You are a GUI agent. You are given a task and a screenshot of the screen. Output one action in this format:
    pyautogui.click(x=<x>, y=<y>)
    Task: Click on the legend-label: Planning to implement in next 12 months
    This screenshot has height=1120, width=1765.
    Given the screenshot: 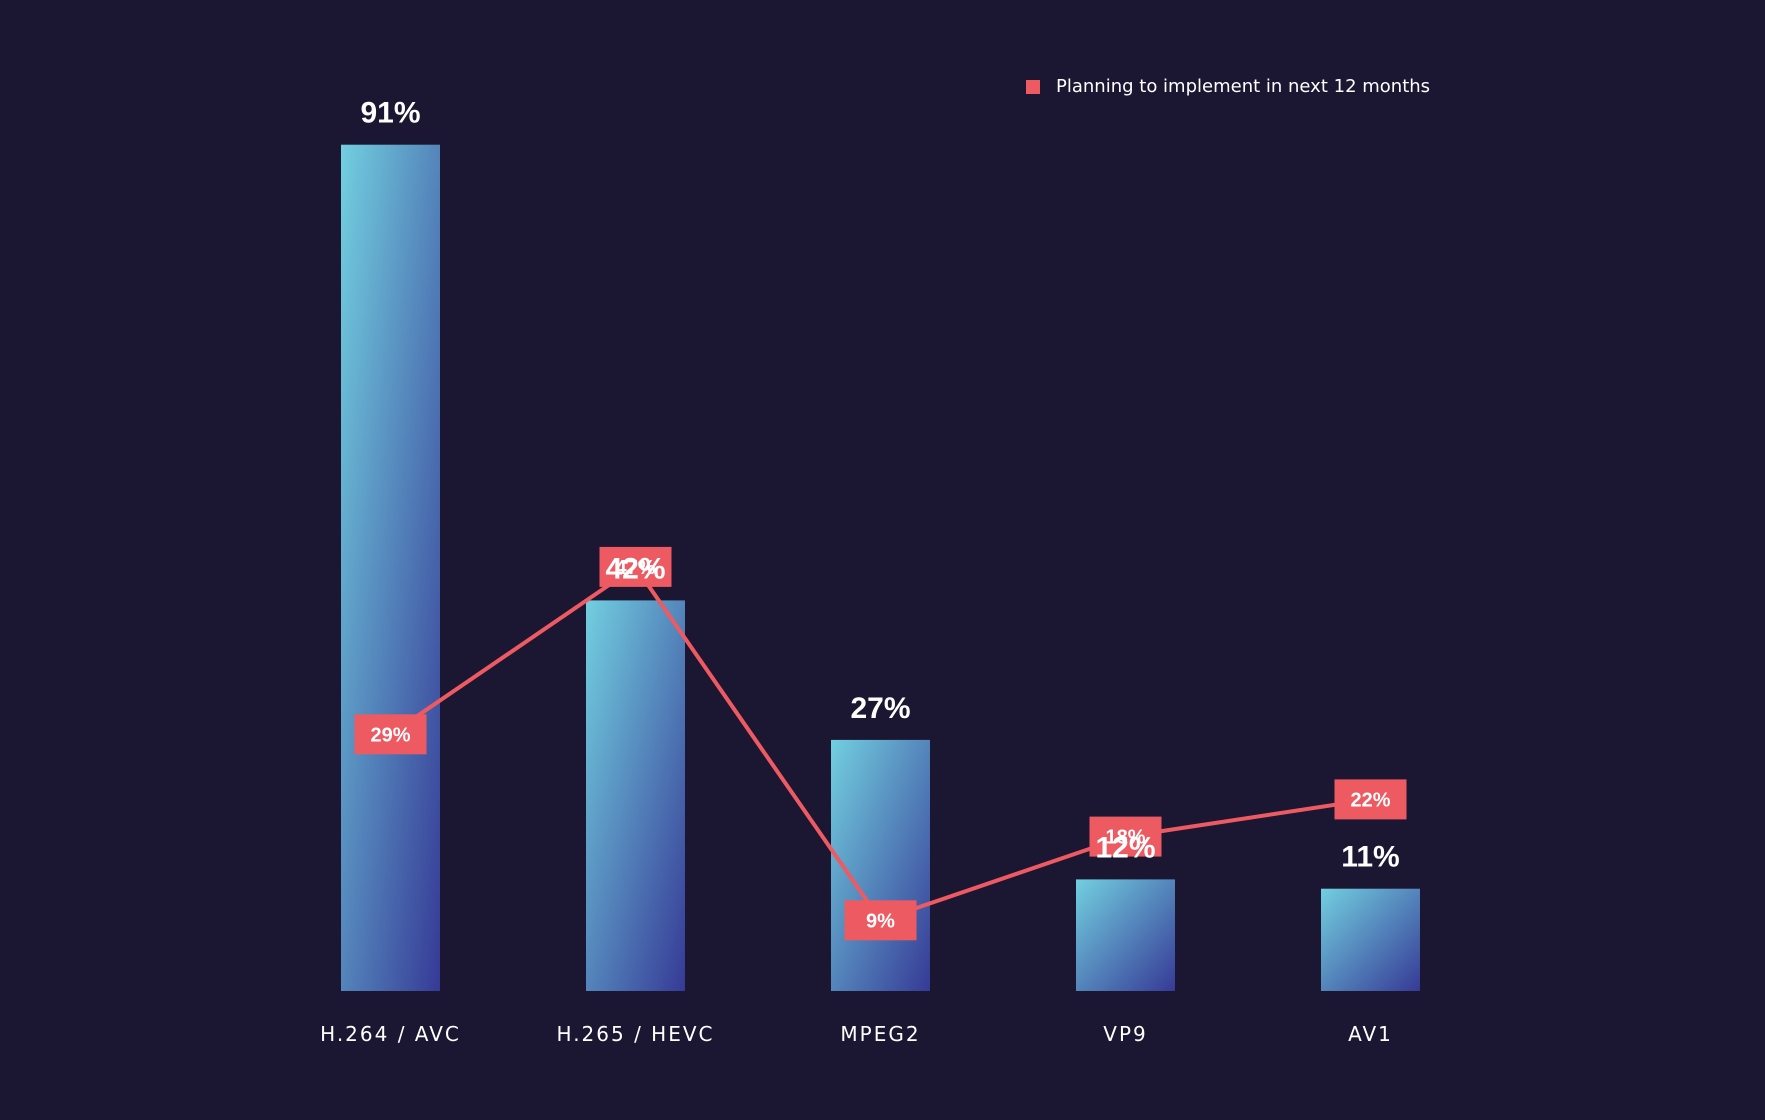 What is the action you would take?
    pyautogui.click(x=1243, y=86)
    